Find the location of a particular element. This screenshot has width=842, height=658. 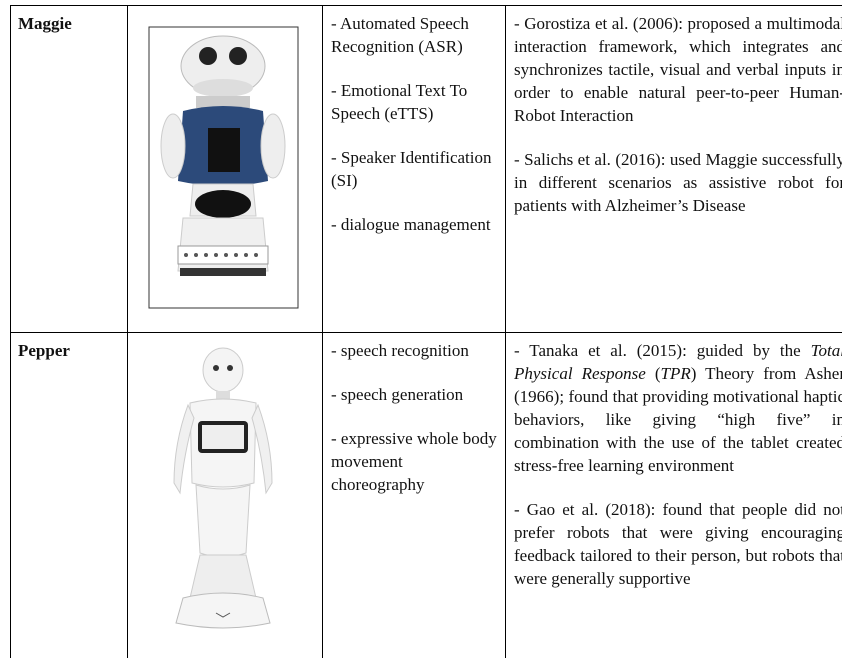

emphasis-text: TPR is located at coordinates (675, 373).